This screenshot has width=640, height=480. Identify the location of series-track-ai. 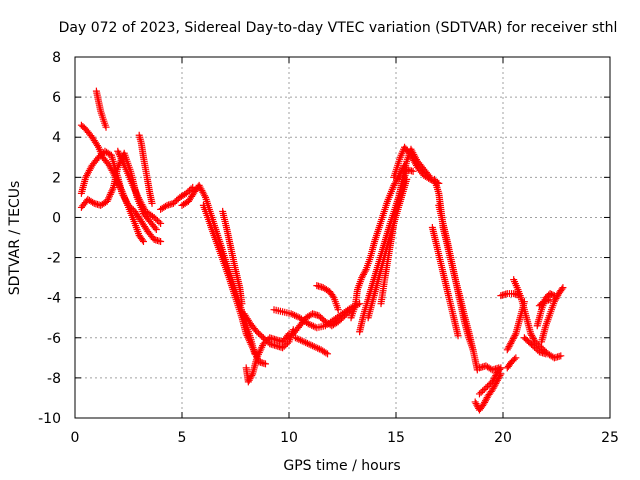
(544, 303).